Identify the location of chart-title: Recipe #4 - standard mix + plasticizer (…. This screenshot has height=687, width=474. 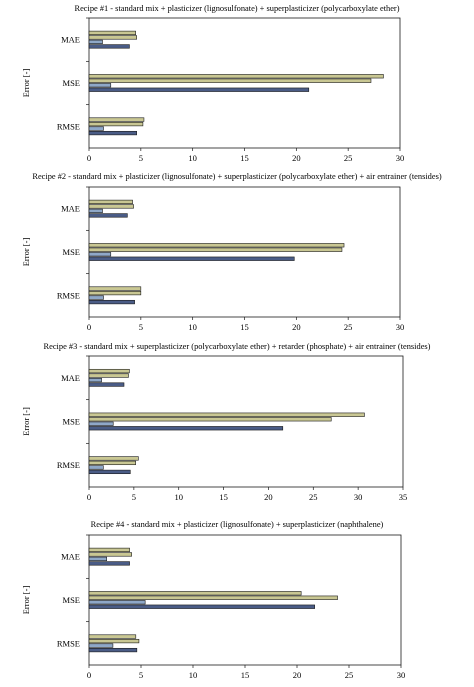
(237, 524).